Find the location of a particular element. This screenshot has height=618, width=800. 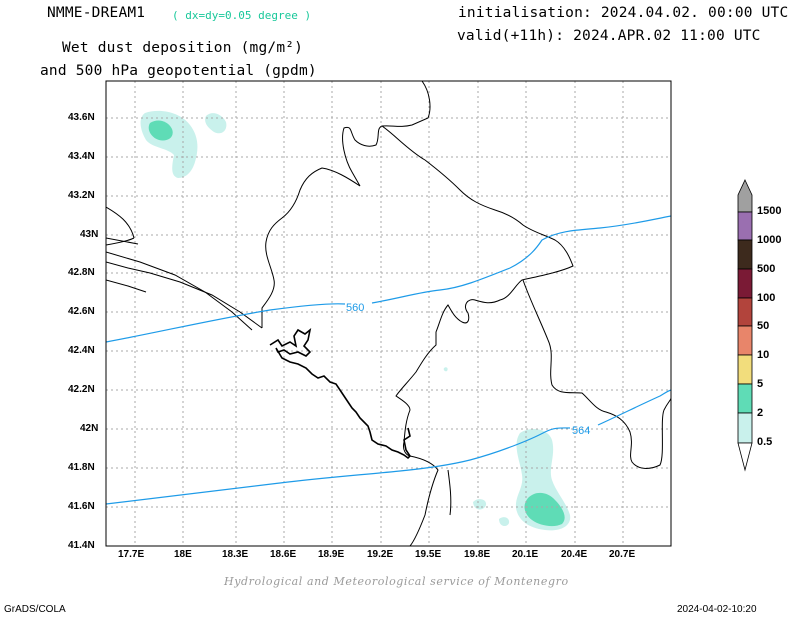

y-tick: 43.2N is located at coordinates (81, 195).